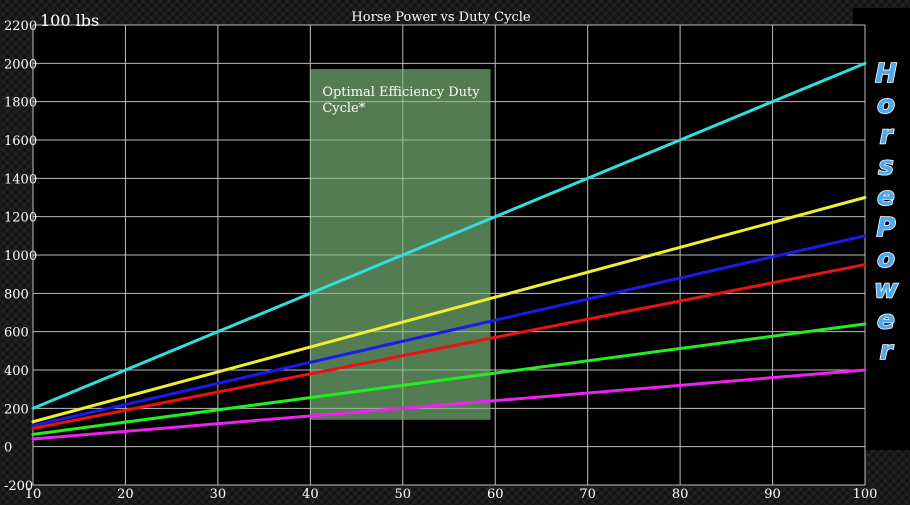  Describe the element at coordinates (16, 333) in the screenshot. I see `y-tick-label: 600` at that location.